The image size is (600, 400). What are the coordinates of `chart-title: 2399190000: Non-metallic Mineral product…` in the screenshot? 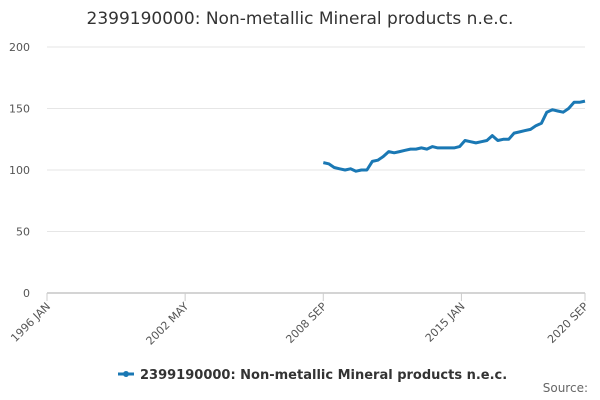 It's located at (300, 19).